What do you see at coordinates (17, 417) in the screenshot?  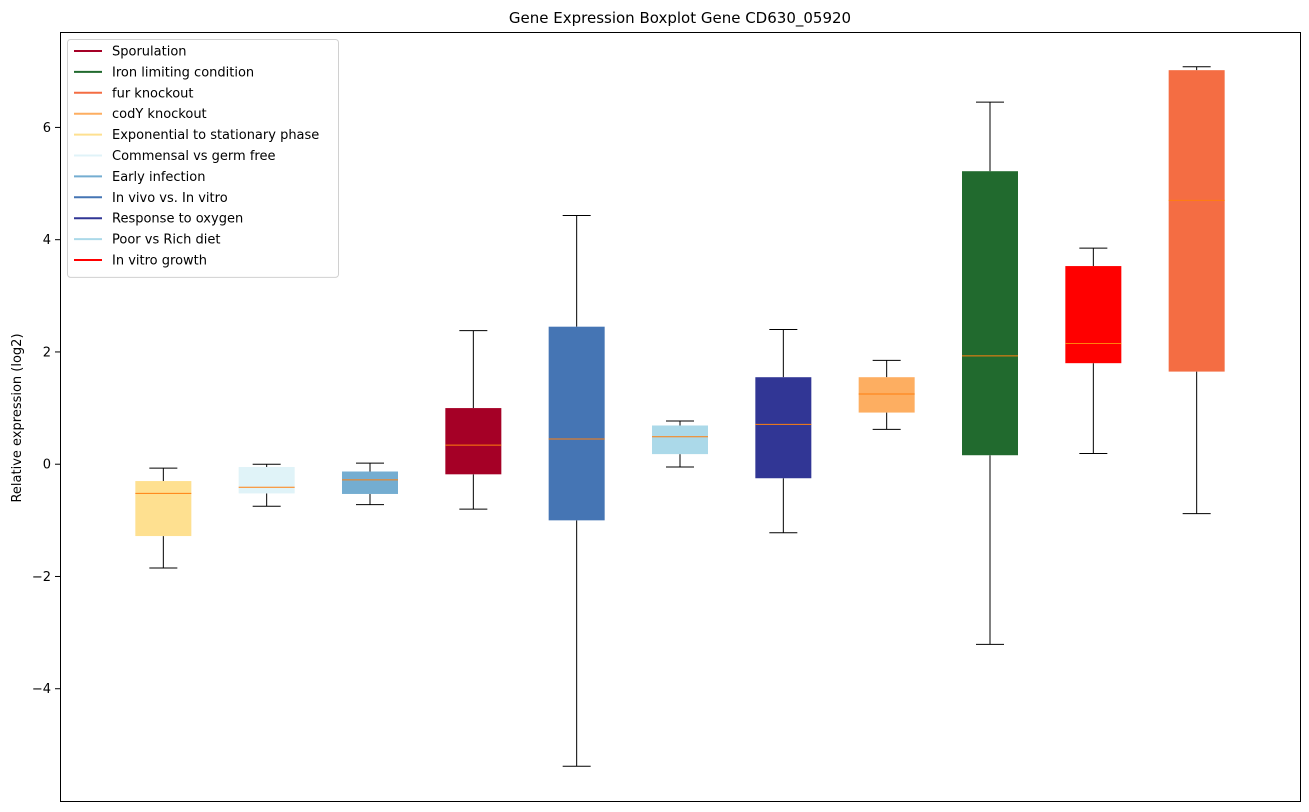 I see `y-axis-label: Relative expression (log2)` at bounding box center [17, 417].